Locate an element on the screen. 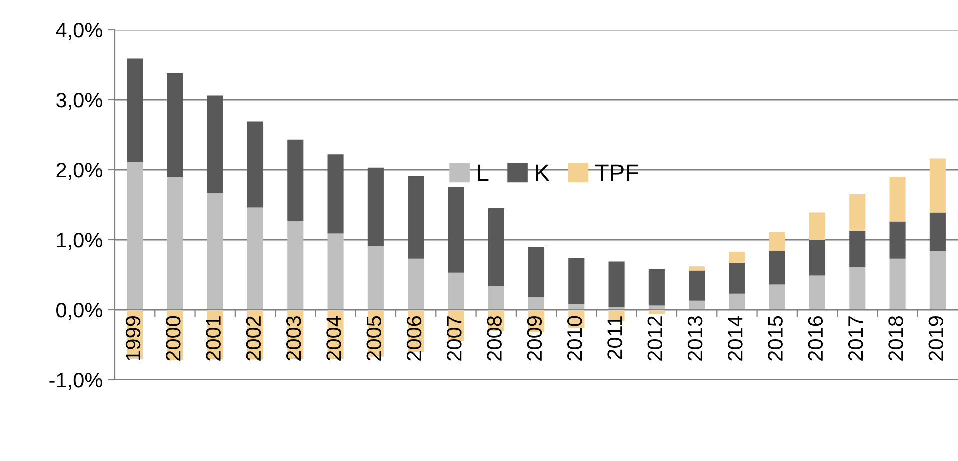 This screenshot has height=461, width=958. x-tick-label: 2001 is located at coordinates (213, 338).